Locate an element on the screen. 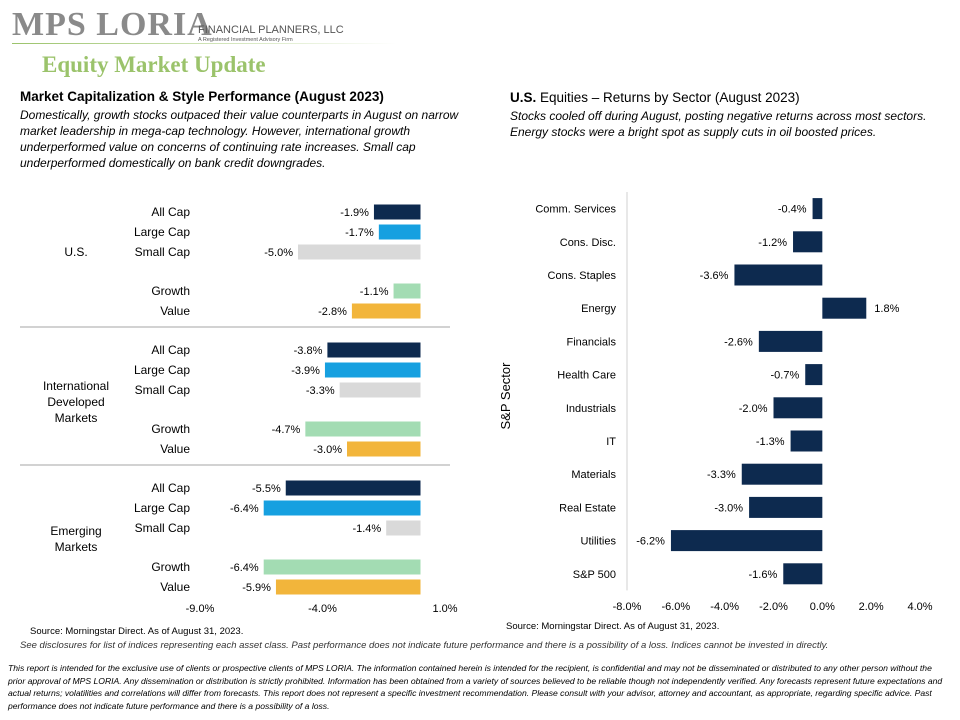  group-label-international-developed-markets: International Developed Markets is located at coordinates (76, 402).